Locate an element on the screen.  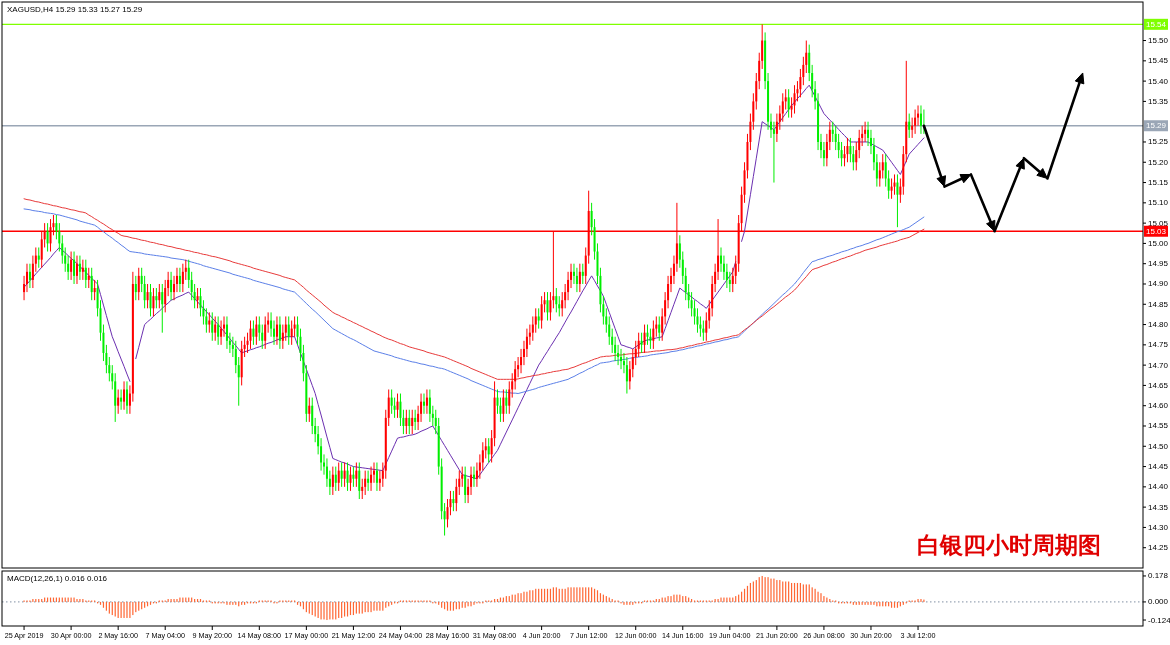
y-tick-label: 14.70 is located at coordinates (1158, 365).